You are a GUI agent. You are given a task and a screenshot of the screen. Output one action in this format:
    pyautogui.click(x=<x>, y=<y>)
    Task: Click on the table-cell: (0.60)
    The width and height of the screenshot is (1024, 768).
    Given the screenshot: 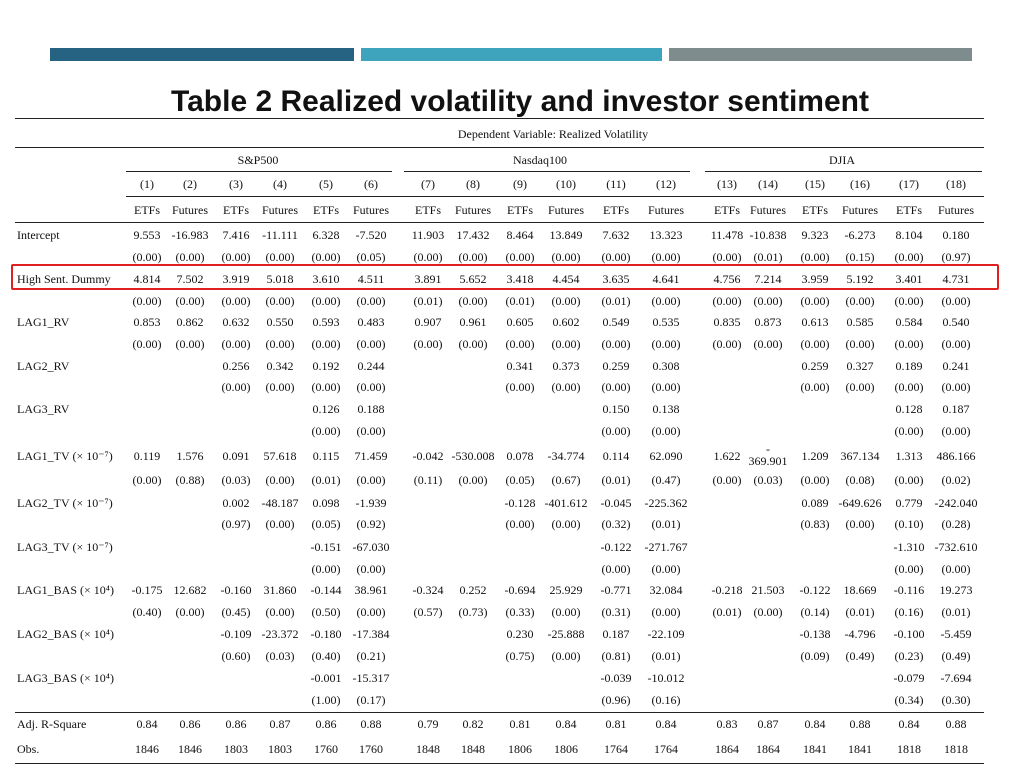 What is the action you would take?
    pyautogui.click(x=236, y=656)
    